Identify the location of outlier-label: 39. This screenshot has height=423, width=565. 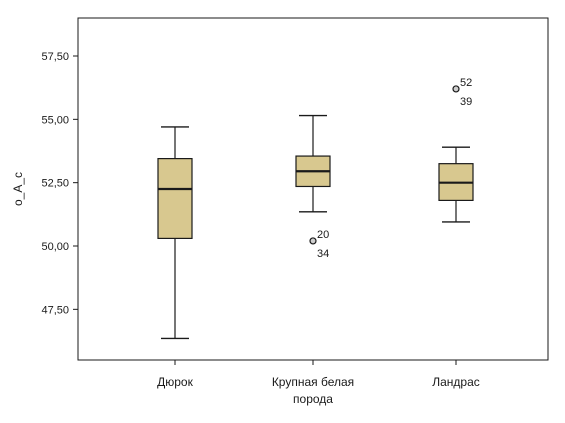
(466, 102).